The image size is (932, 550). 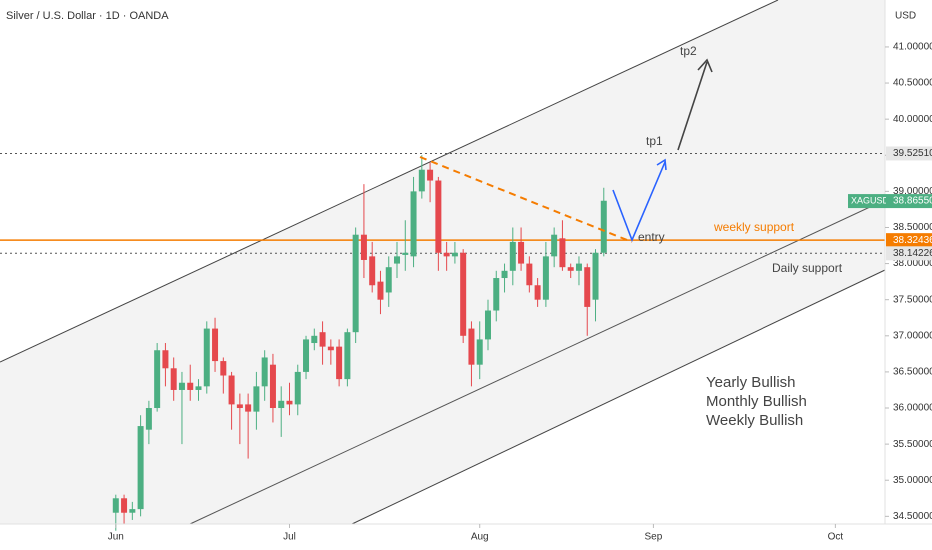 I want to click on y-tick-label: 35.00000, so click(x=912, y=480).